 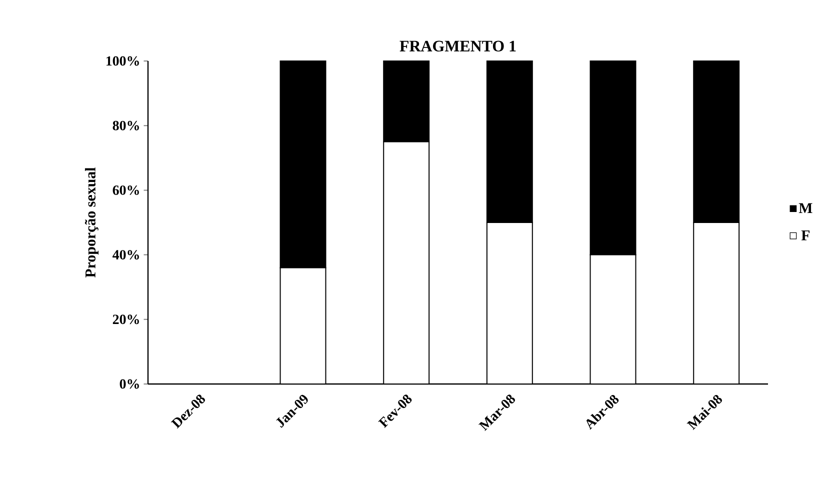 I want to click on legend-label: F, so click(x=805, y=235).